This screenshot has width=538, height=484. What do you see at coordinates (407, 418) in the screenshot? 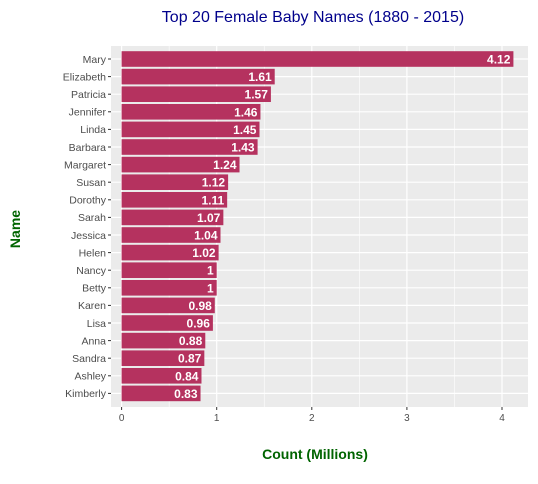
I see `x-tick-label: 3` at bounding box center [407, 418].